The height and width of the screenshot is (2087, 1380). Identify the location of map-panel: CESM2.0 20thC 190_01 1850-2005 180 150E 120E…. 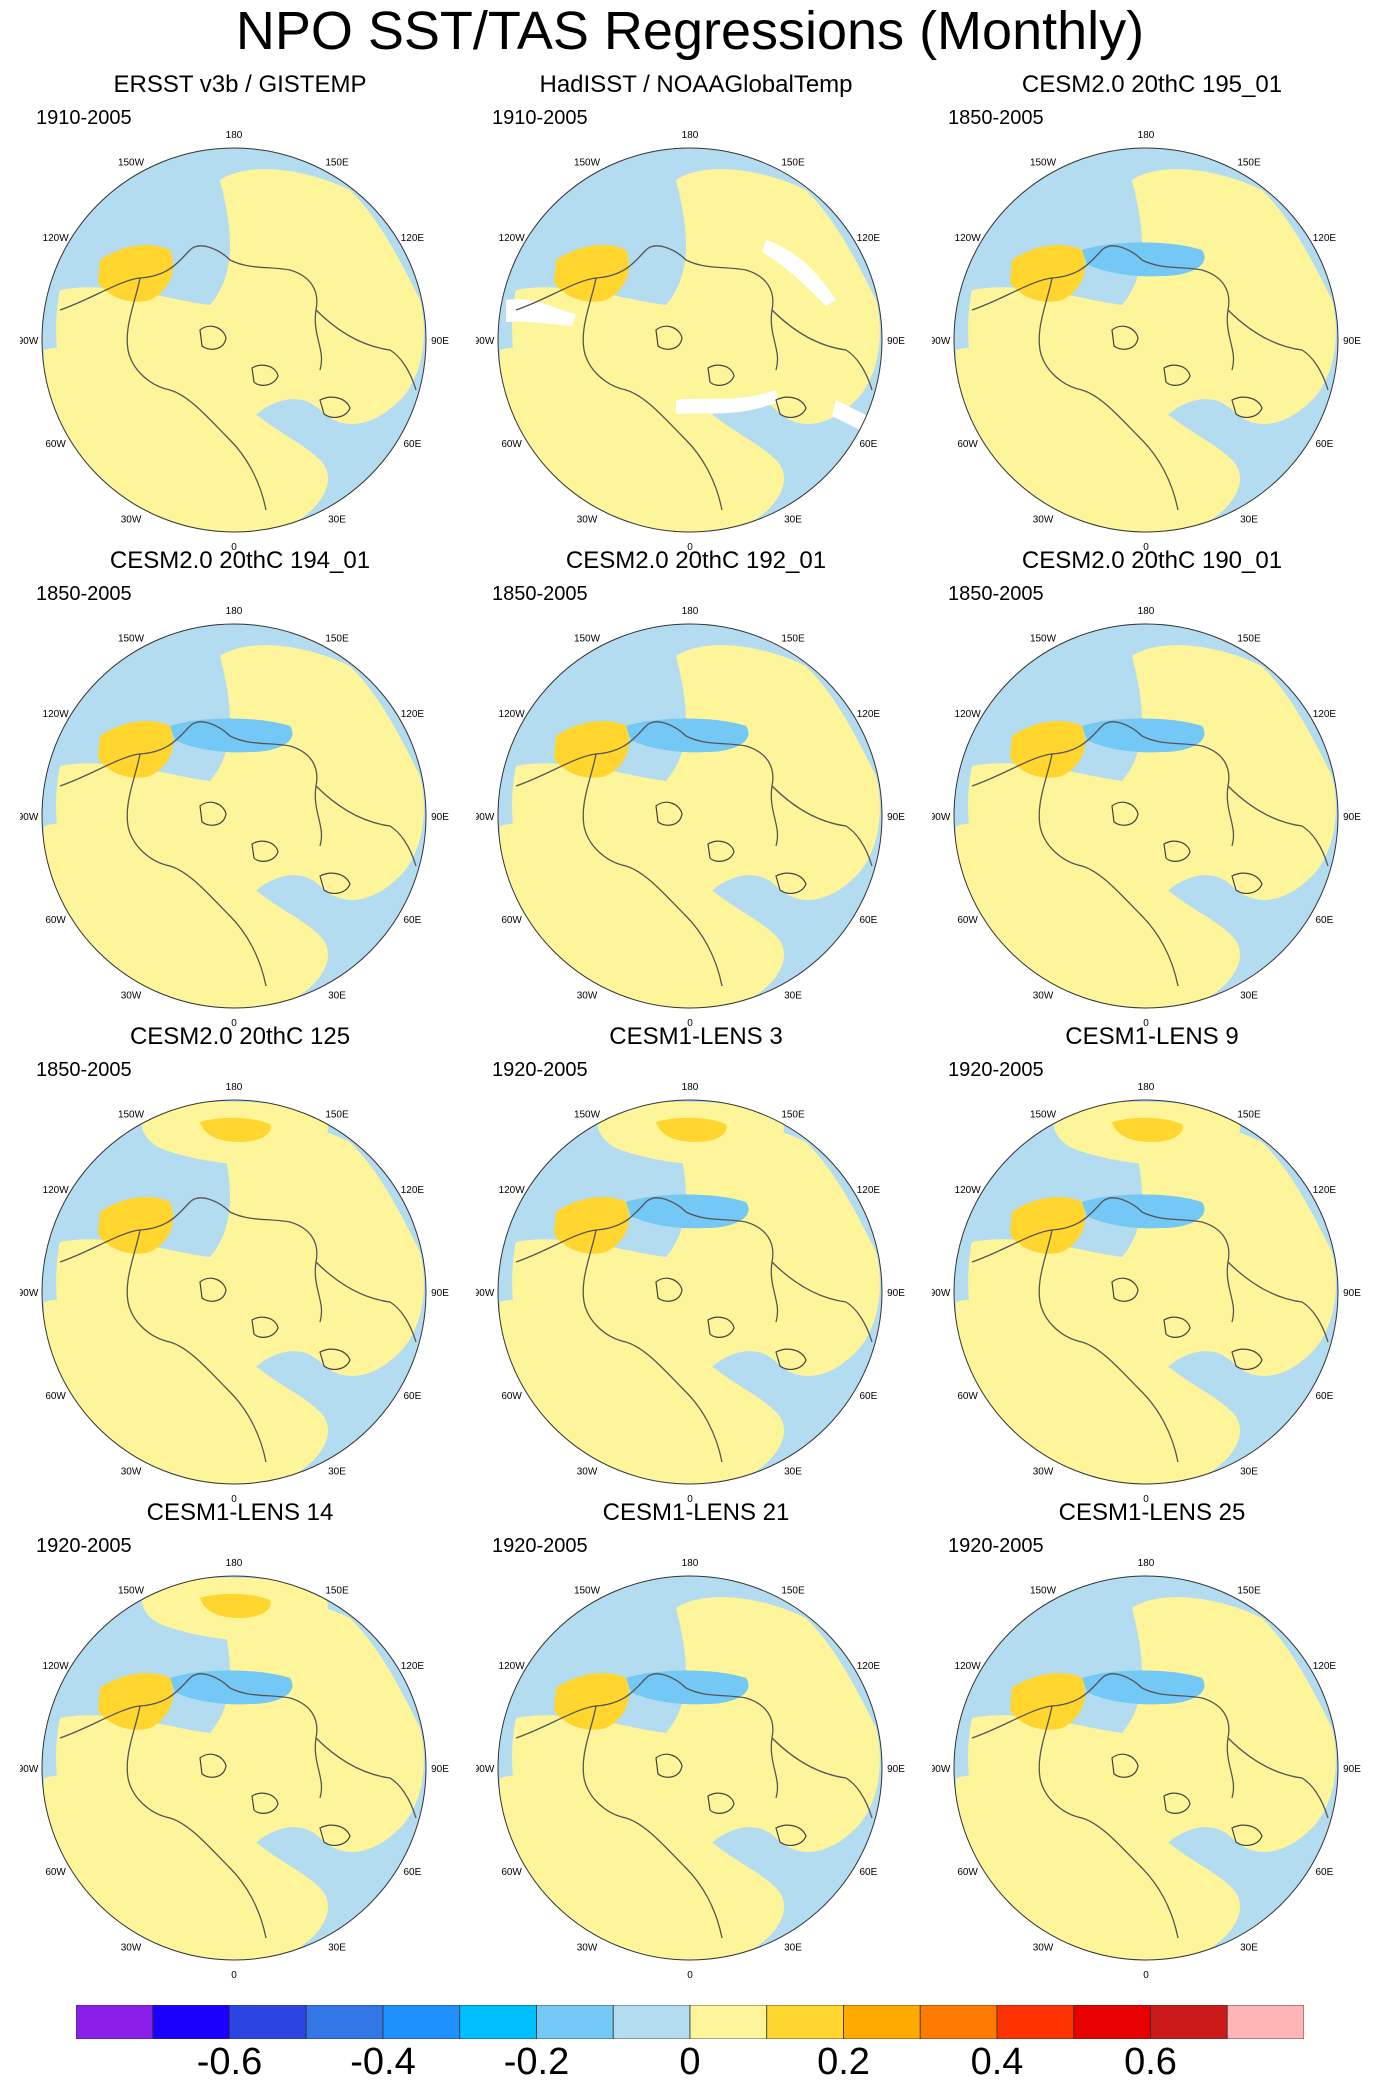
(1152, 786).